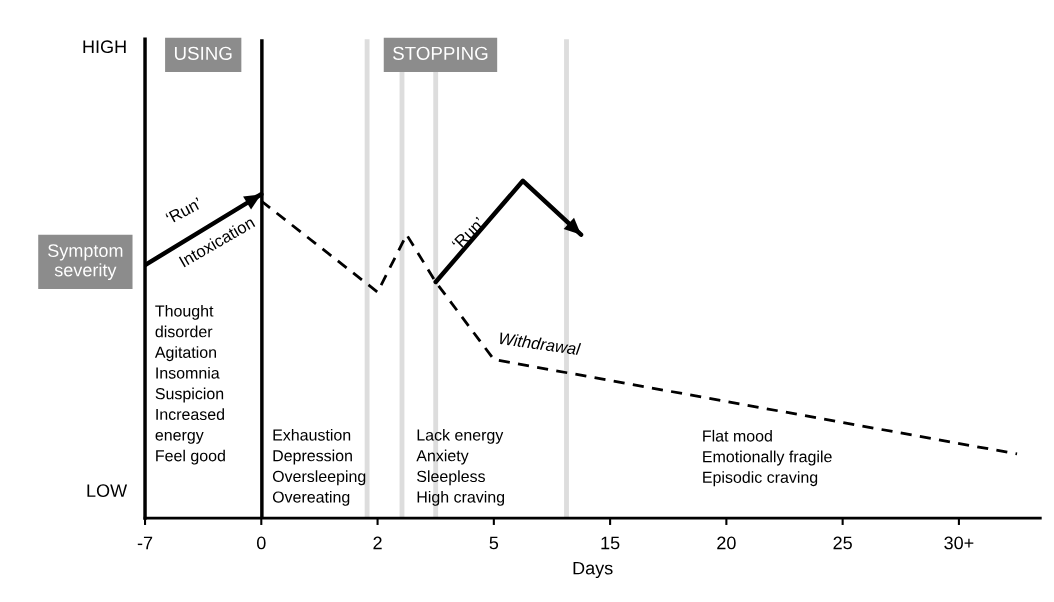 The image size is (1054, 602). I want to click on x-axis-title: Days, so click(593, 570).